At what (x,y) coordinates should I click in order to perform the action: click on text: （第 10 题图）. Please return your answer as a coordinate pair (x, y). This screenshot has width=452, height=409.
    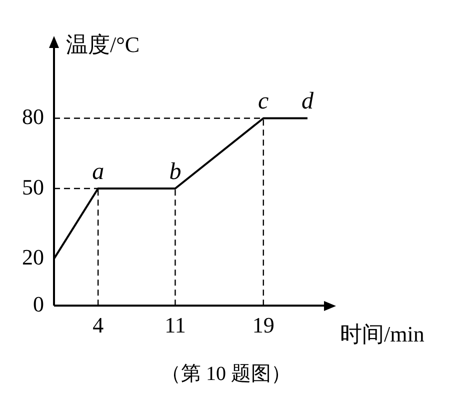
    Looking at the image, I should click on (226, 374).